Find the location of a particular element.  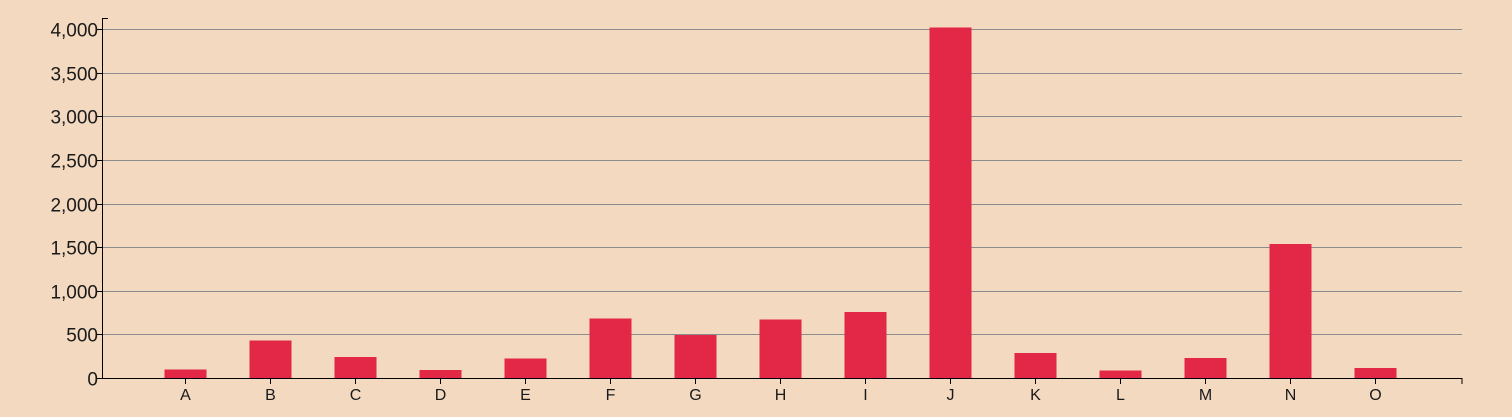

x-axis-ticks: A B C D E F G H I J K L M N O is located at coordinates (821, 391).